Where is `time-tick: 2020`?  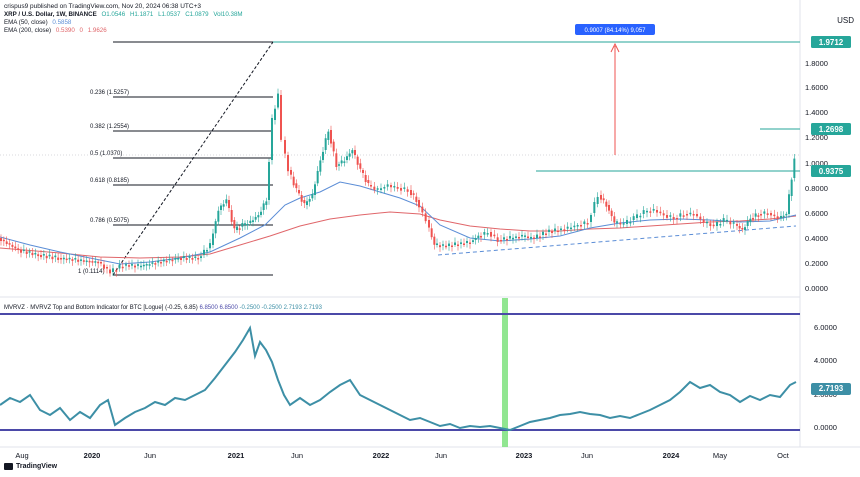
time-tick: 2020 is located at coordinates (92, 455).